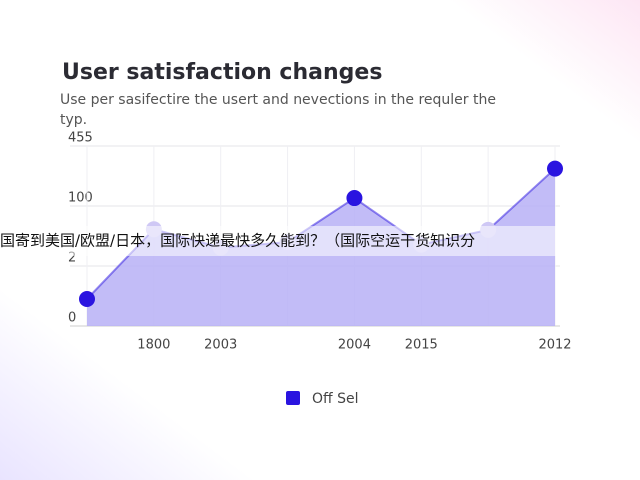 This screenshot has width=640, height=480. Describe the element at coordinates (421, 345) in the screenshot. I see `x-tick-label: 2015` at that location.